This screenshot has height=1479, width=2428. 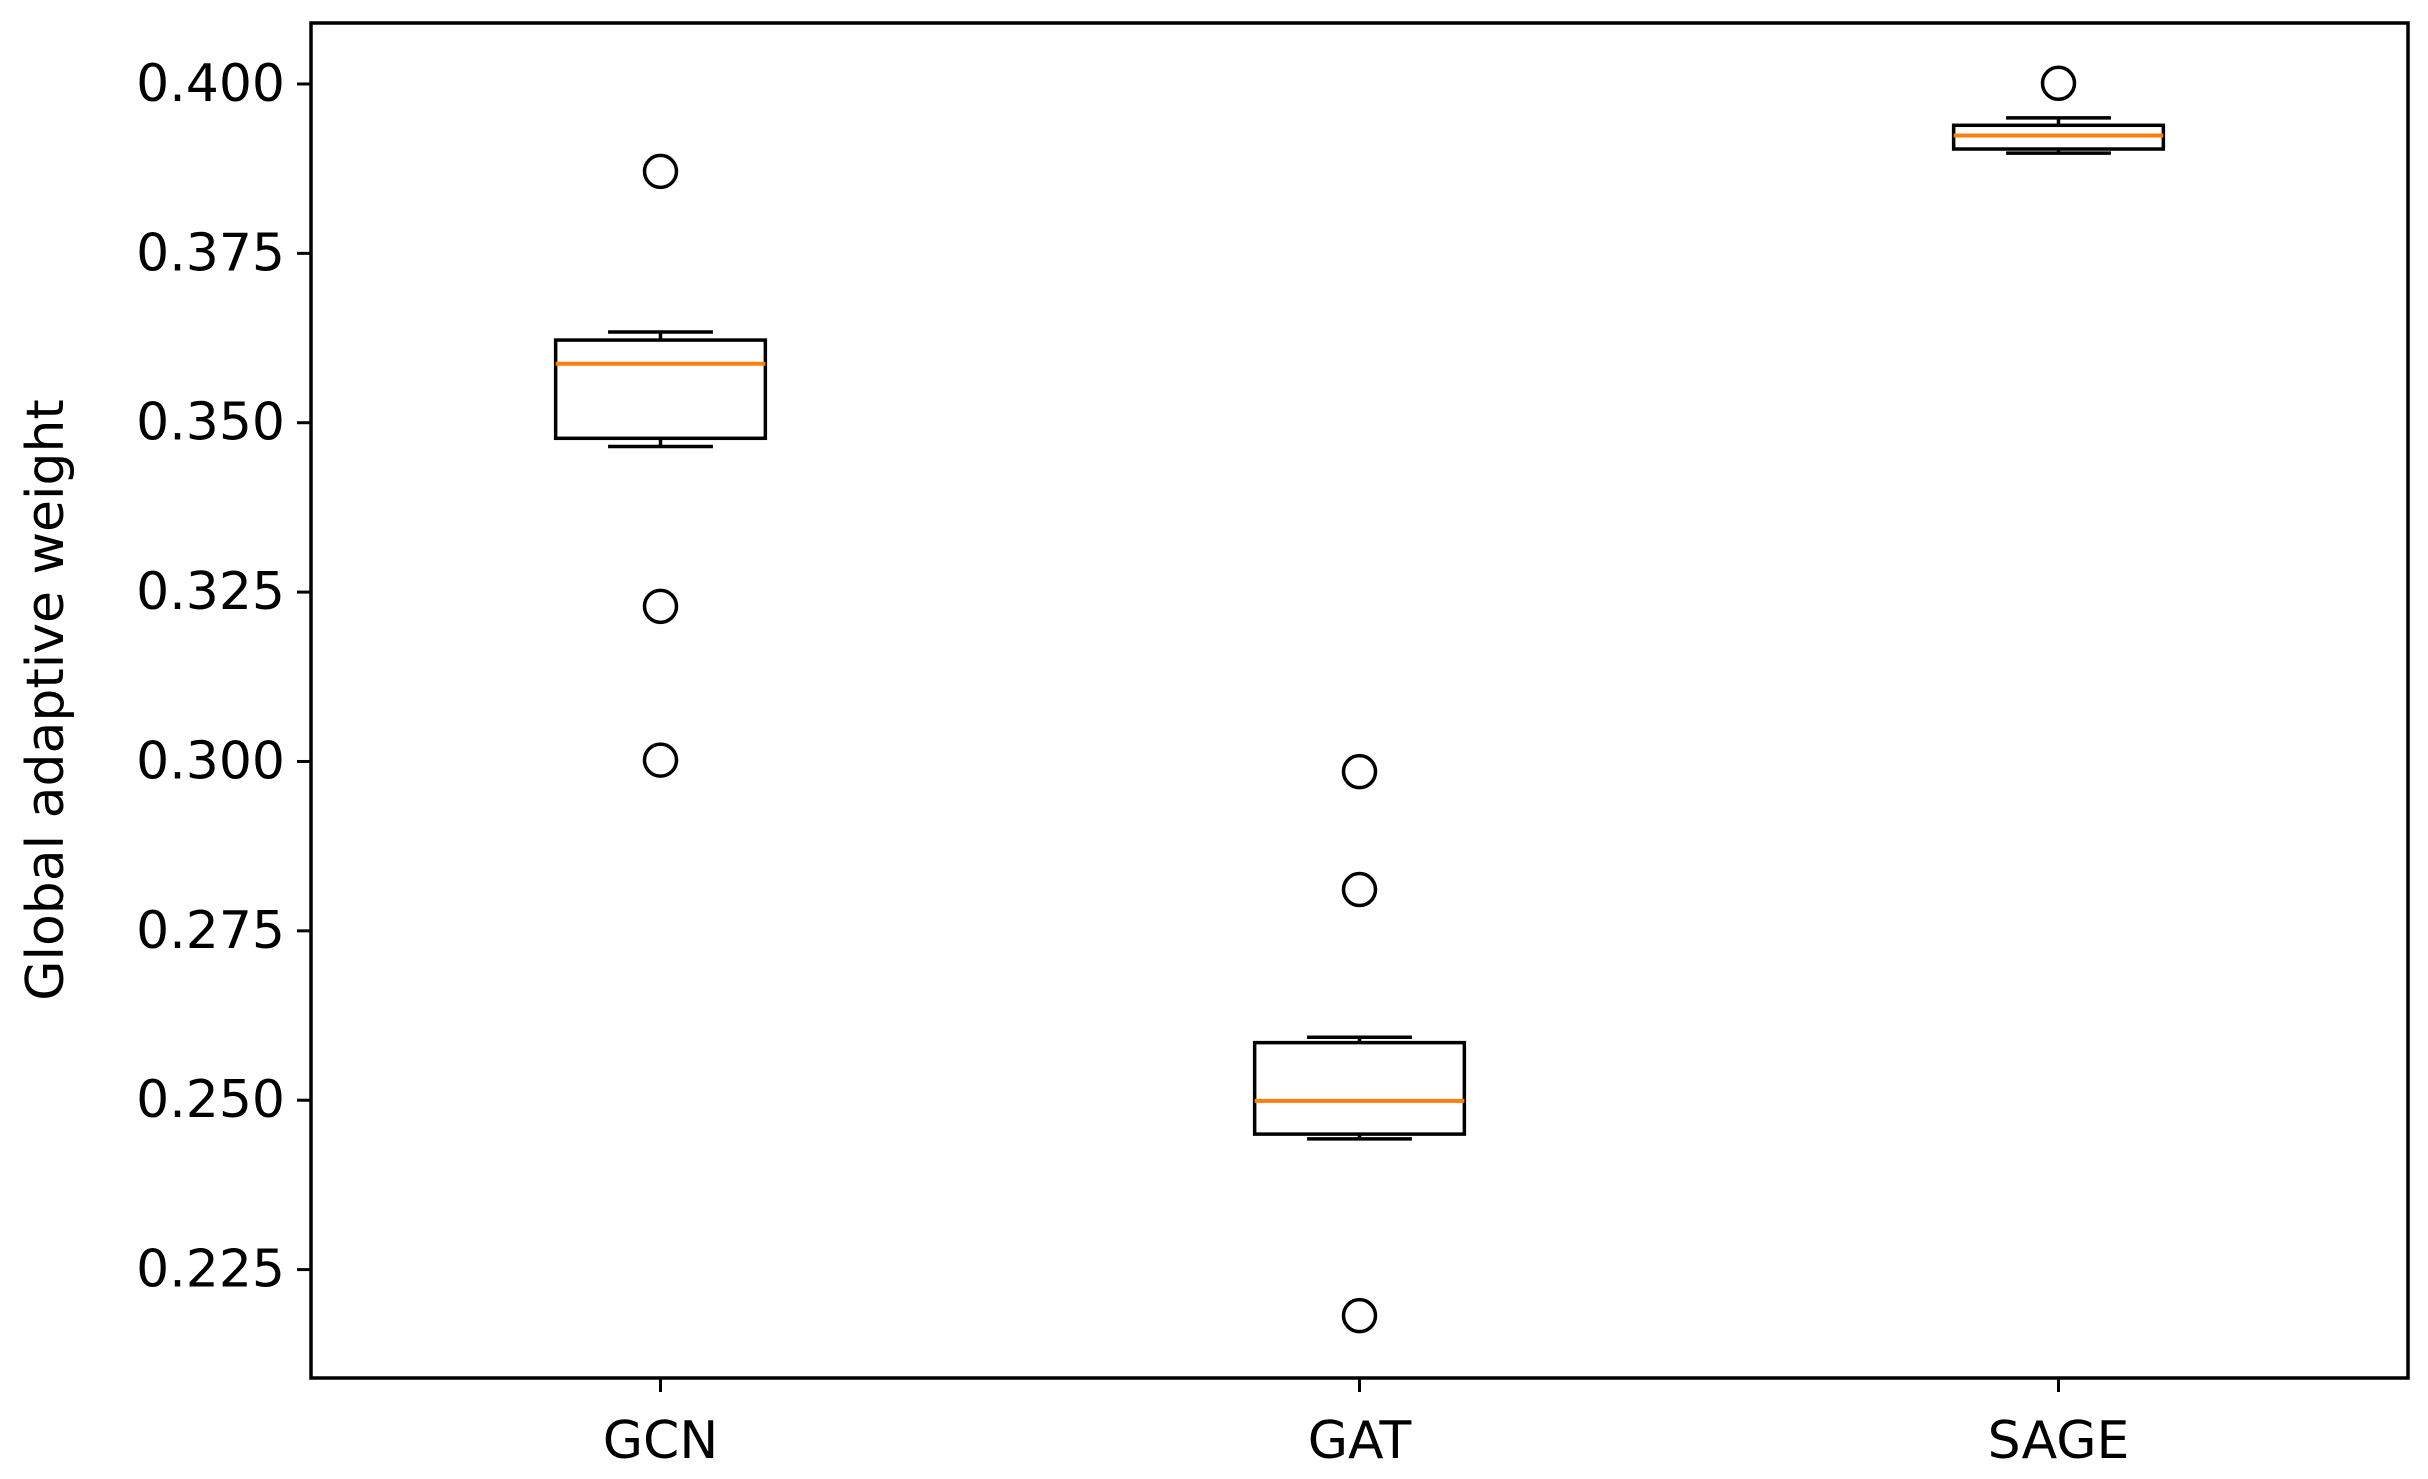 I want to click on box-gcn, so click(x=660, y=465).